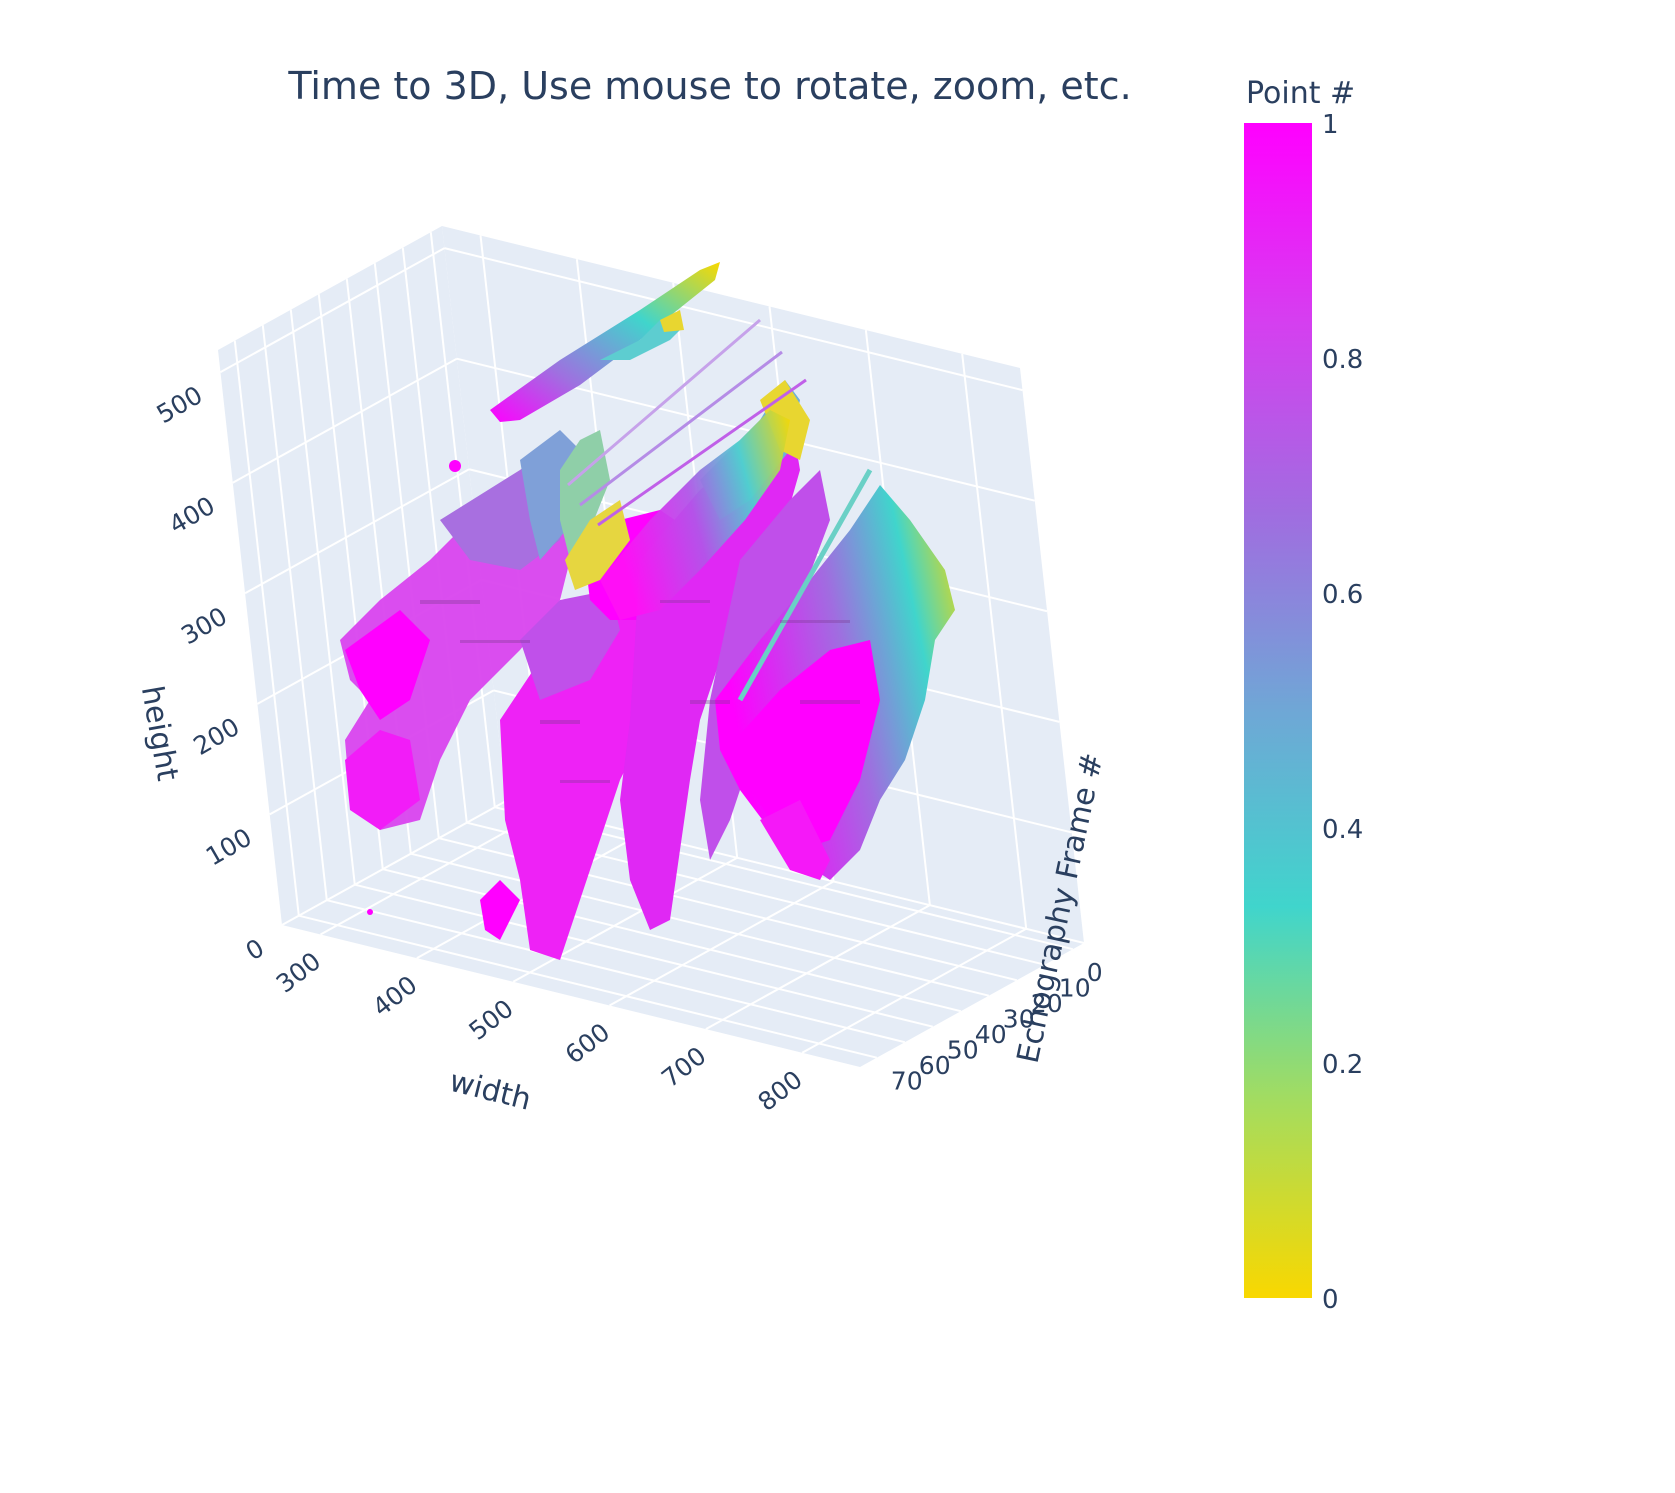 Image resolution: width=1675 pixels, height=1493 pixels. I want to click on y-tick-label: 70, so click(907, 1081).